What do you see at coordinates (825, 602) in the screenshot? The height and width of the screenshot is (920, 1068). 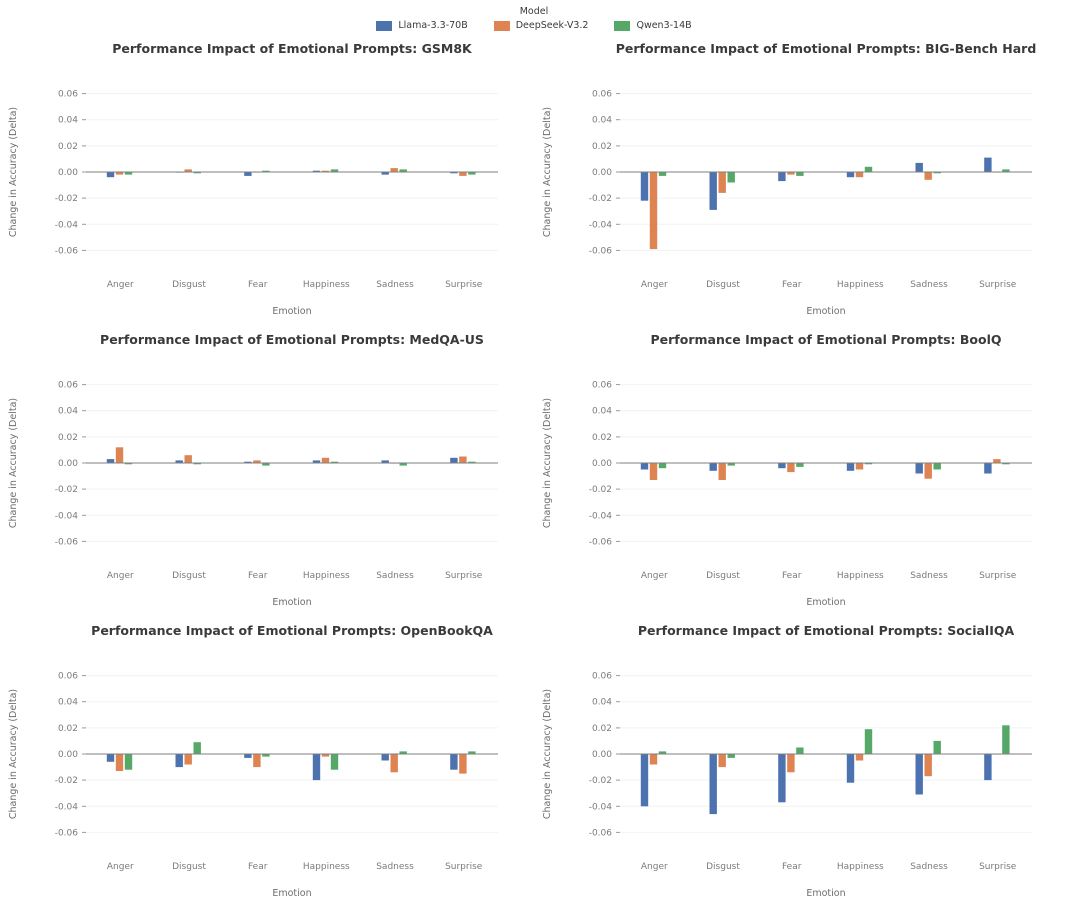 I see `x-axis-label: Emotion` at bounding box center [825, 602].